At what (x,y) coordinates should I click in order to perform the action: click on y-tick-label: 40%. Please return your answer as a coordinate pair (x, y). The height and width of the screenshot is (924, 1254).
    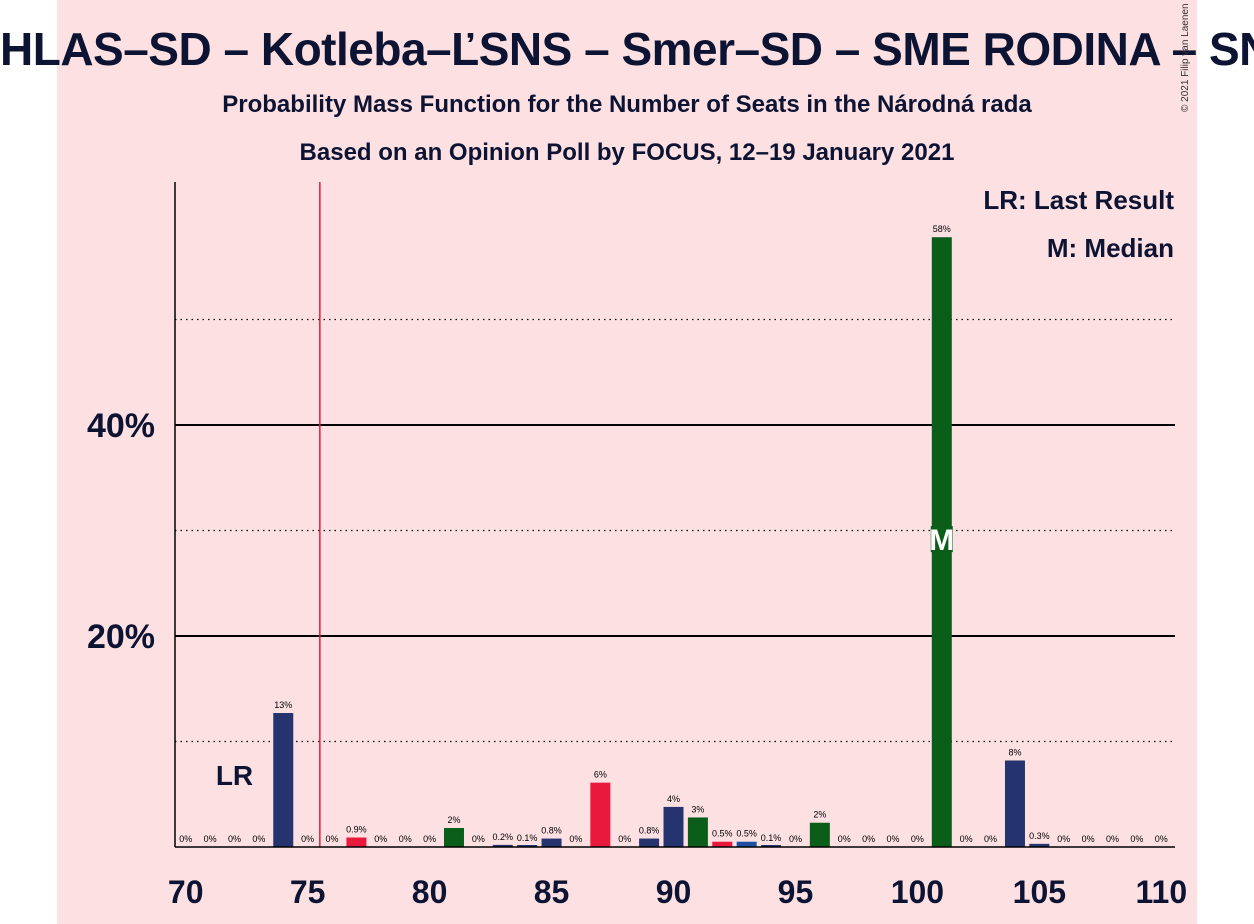
    Looking at the image, I should click on (121, 426).